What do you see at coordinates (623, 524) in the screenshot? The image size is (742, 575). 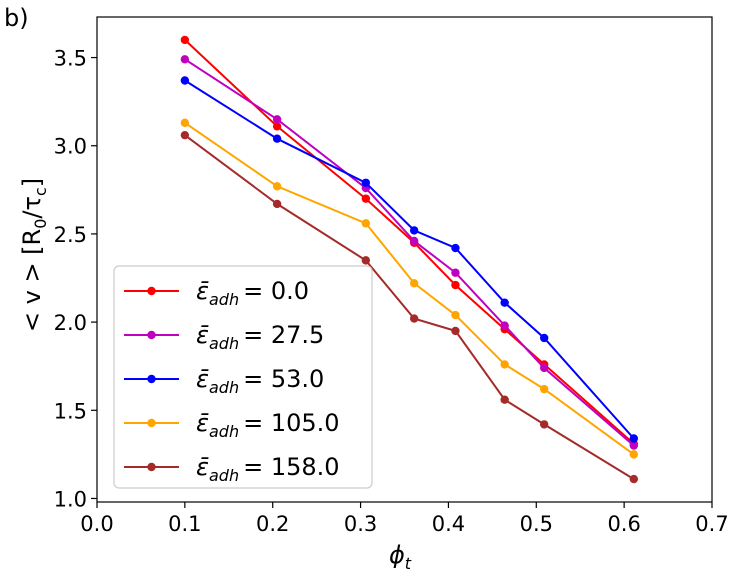 I see `x-tick-label: 0.6` at bounding box center [623, 524].